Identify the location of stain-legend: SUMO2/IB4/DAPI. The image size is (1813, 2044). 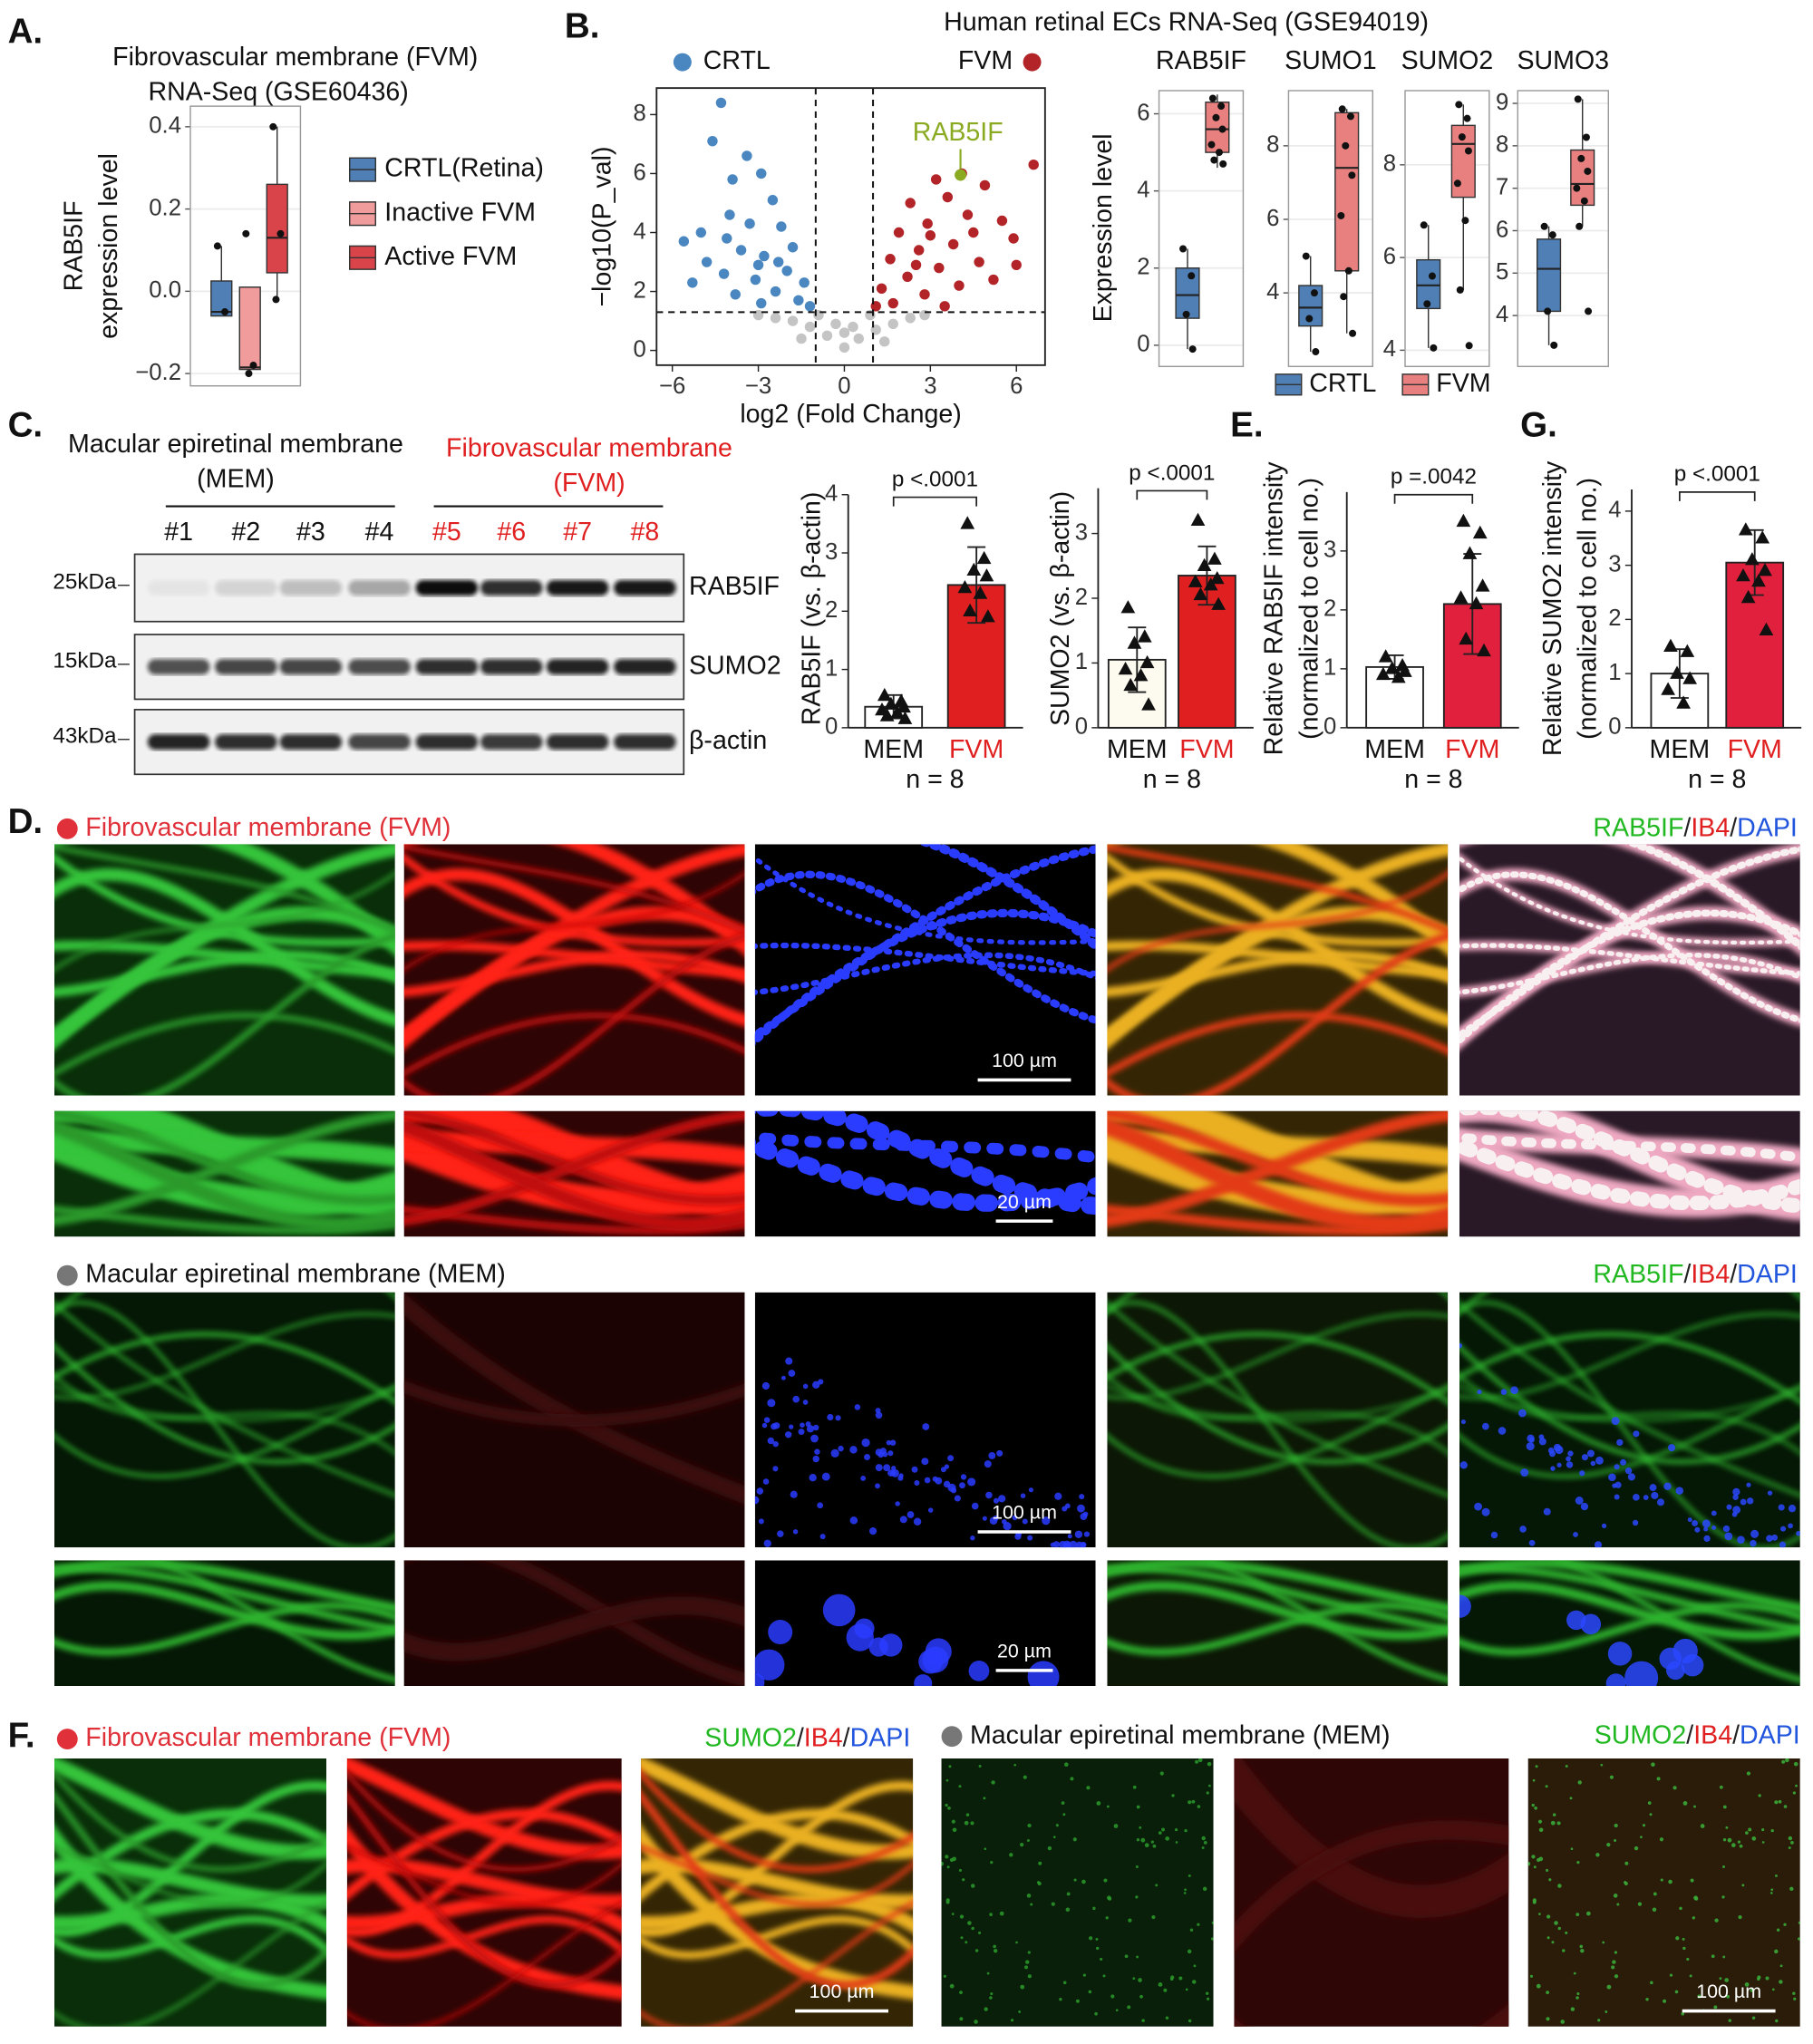
(807, 1737).